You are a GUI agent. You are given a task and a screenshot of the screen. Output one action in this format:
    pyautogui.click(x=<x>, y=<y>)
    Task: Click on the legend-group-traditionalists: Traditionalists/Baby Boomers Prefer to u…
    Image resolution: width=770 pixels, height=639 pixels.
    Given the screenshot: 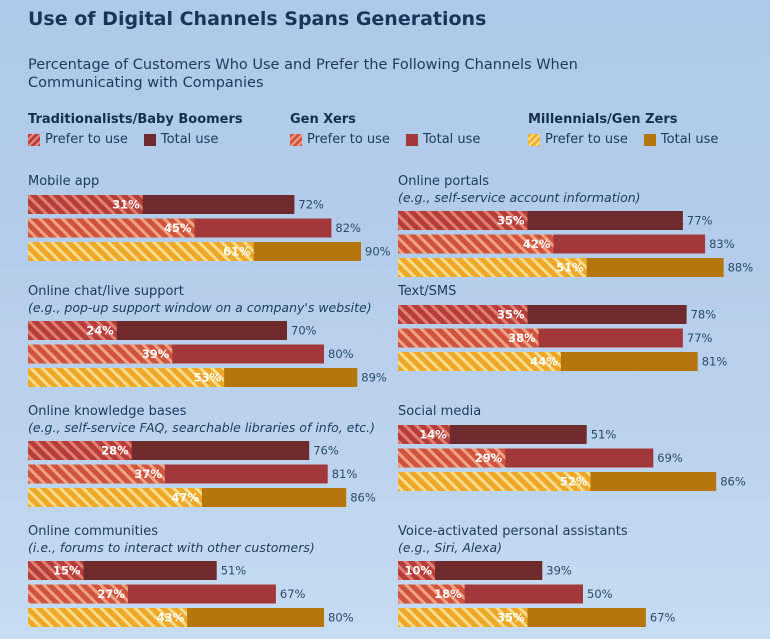 What is the action you would take?
    pyautogui.click(x=135, y=129)
    